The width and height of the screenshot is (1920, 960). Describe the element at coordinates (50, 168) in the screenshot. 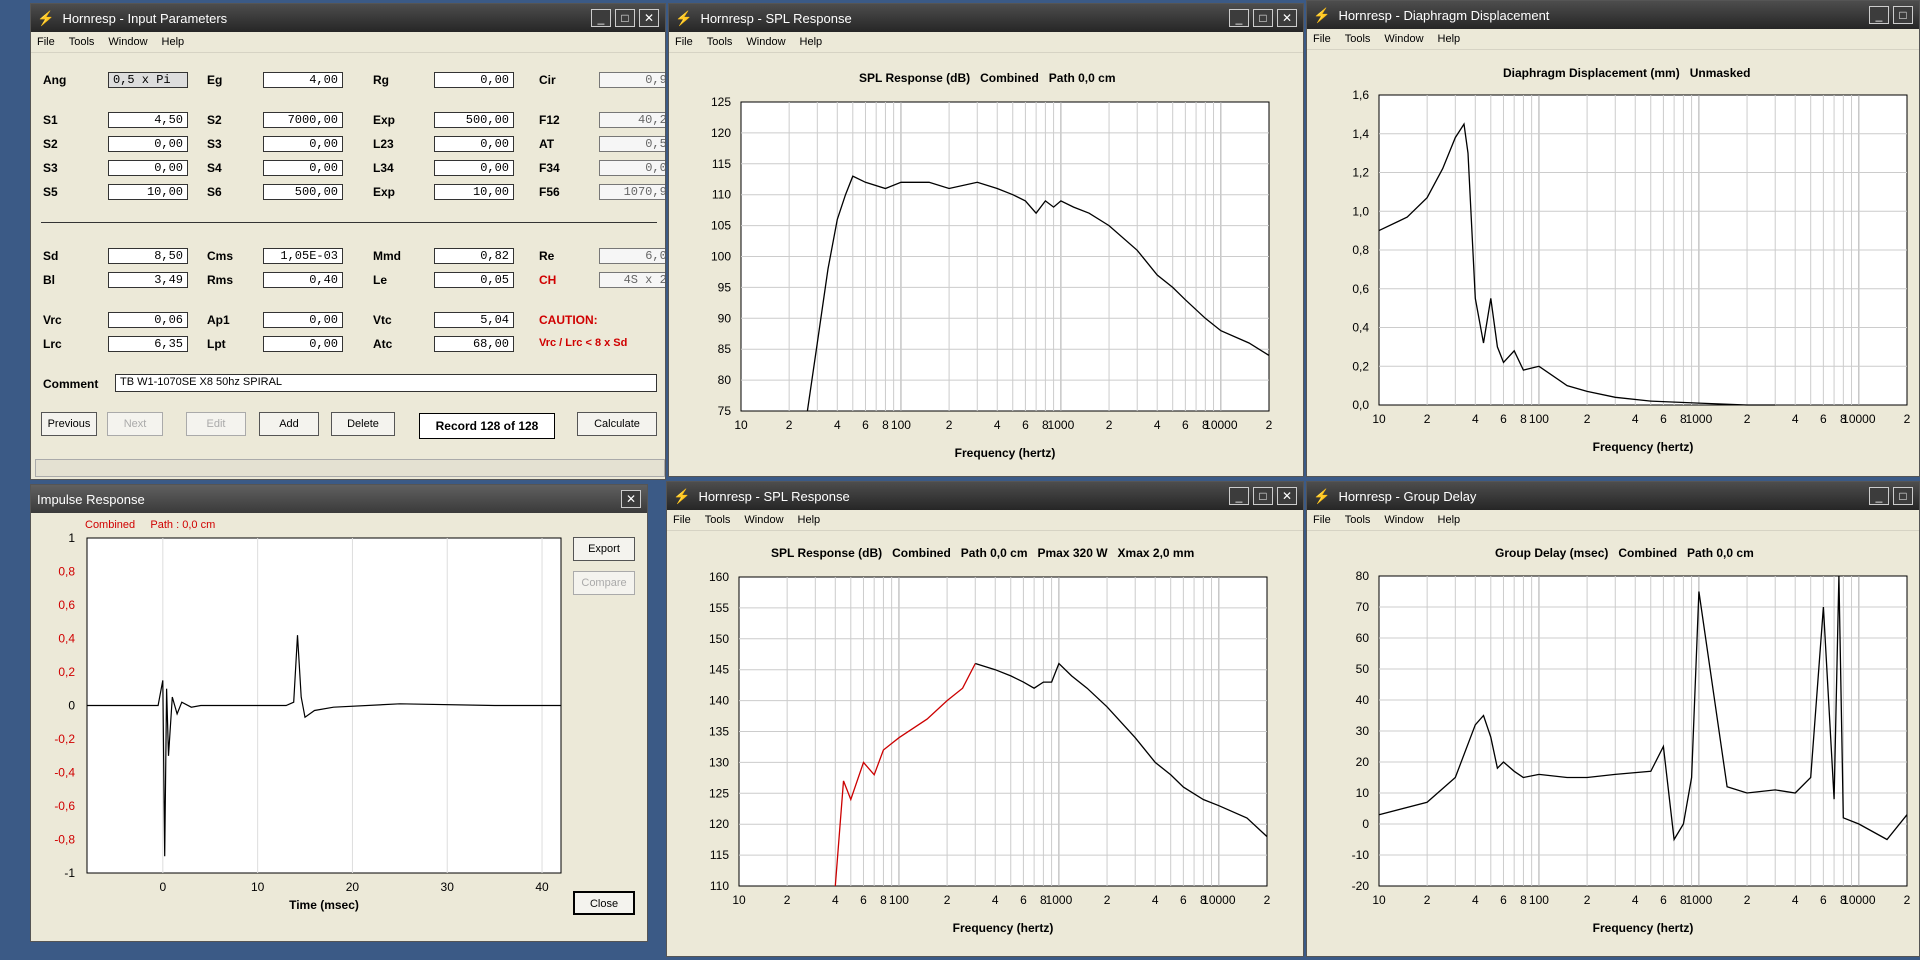

I see `param-label: S3` at that location.